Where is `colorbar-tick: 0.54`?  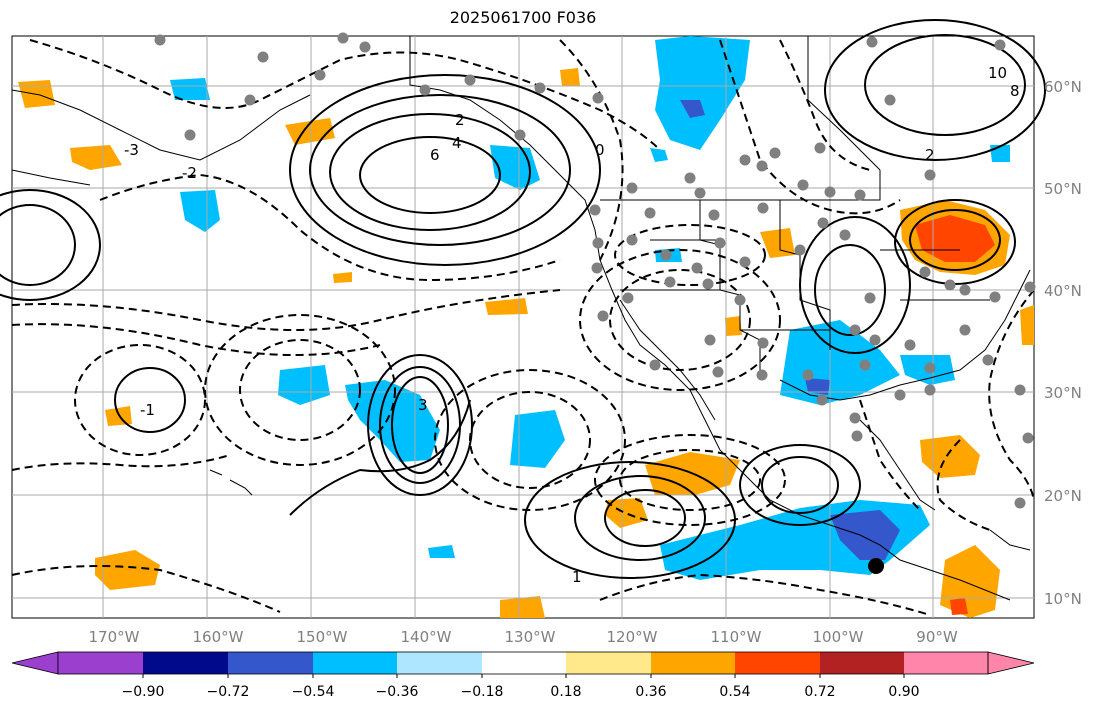 colorbar-tick: 0.54 is located at coordinates (734, 692).